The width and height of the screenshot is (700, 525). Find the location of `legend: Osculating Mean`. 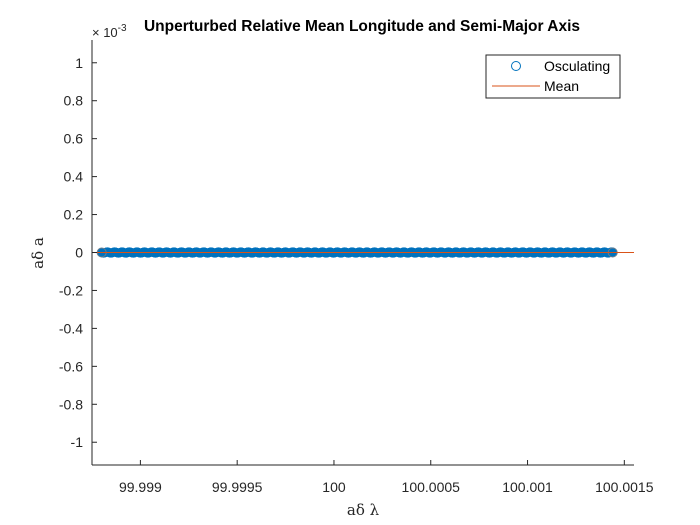

legend: Osculating Mean is located at coordinates (553, 76).